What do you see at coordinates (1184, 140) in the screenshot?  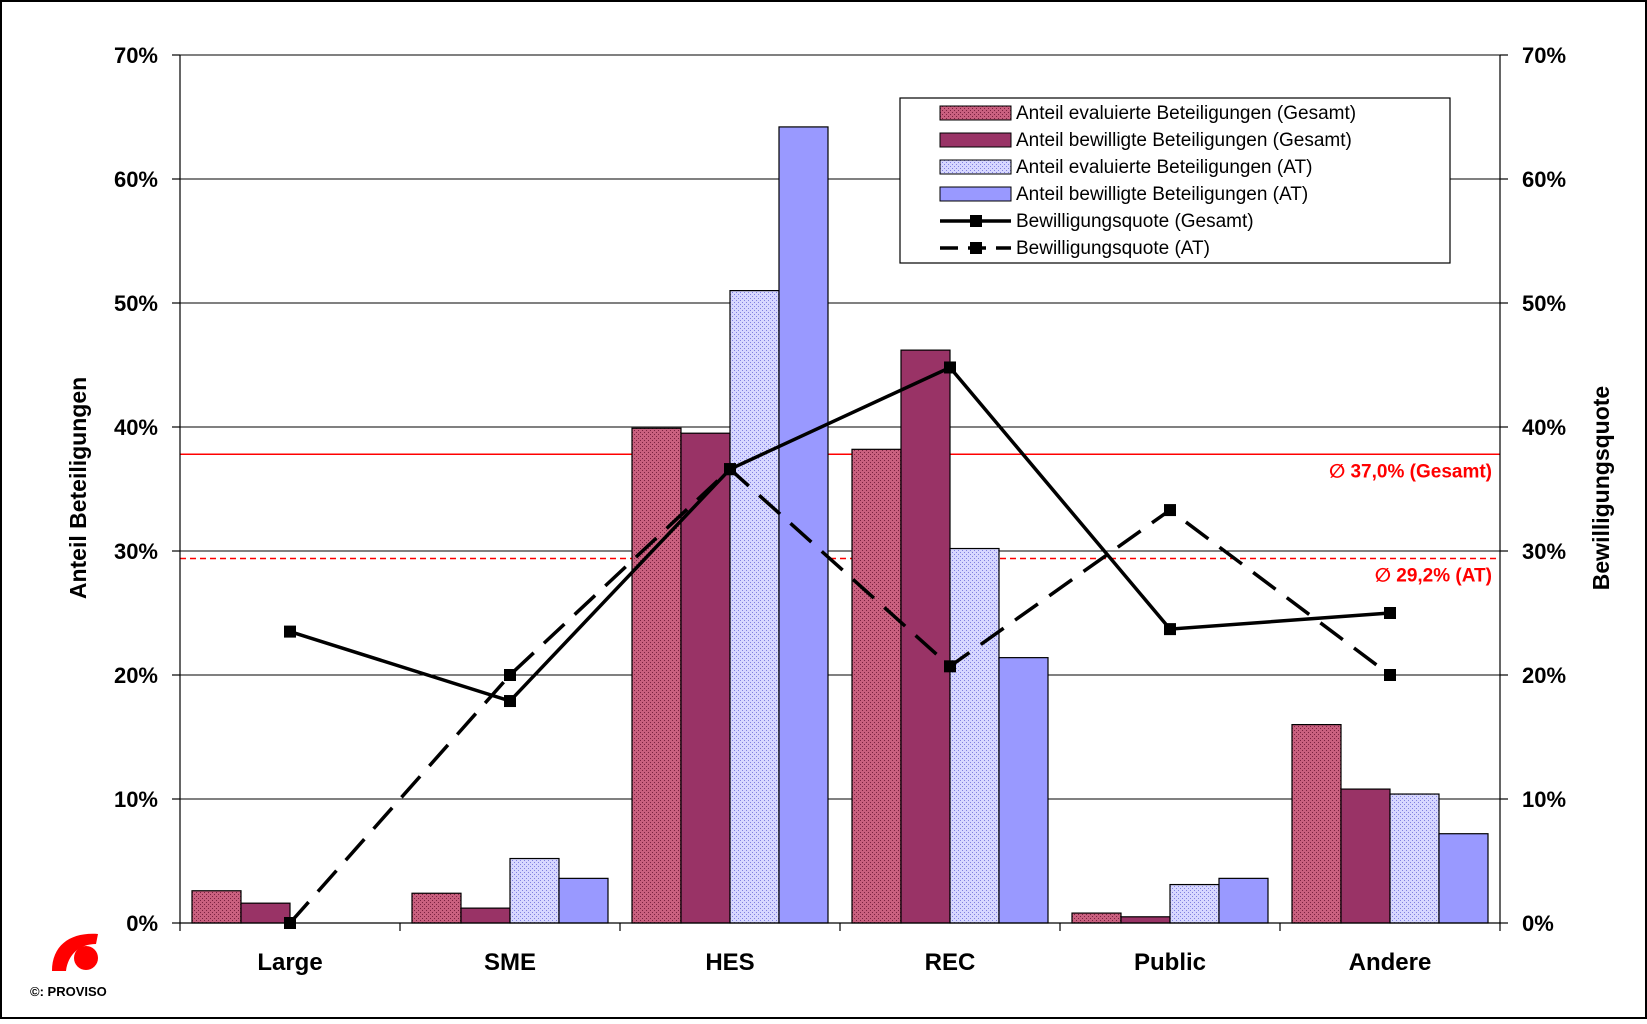 I see `legend-entry-label: Anteil bewilligte Beteiligungen (Gesamt)` at bounding box center [1184, 140].